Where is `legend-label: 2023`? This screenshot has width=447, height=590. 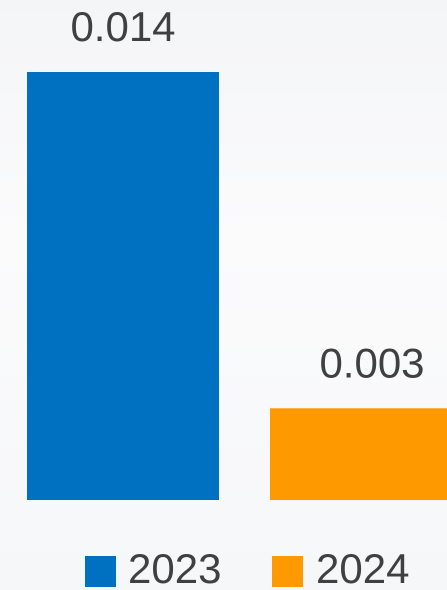
legend-label: 2023 is located at coordinates (174, 567).